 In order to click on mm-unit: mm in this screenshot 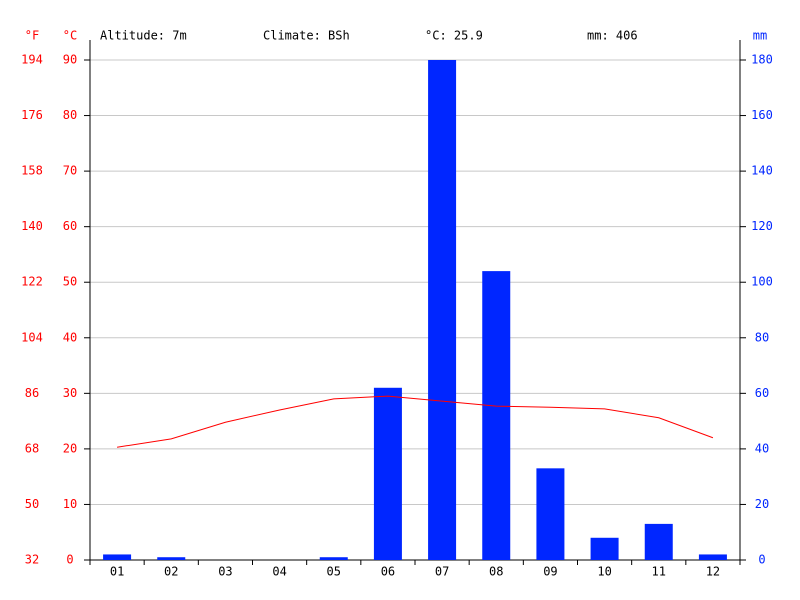, I will do `click(760, 36)`.